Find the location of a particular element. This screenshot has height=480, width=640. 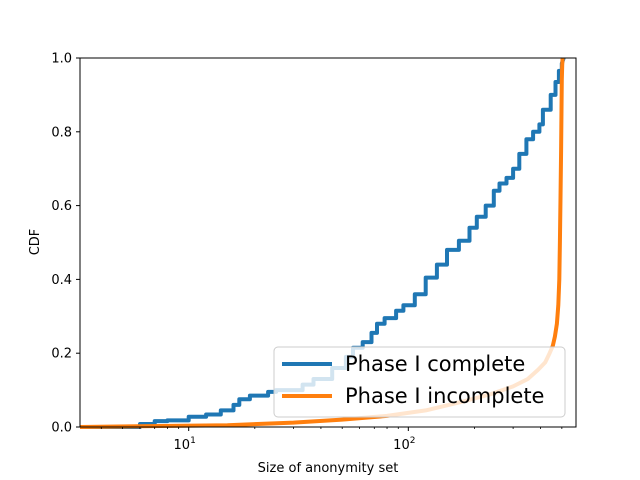

legend-box is located at coordinates (419, 382).